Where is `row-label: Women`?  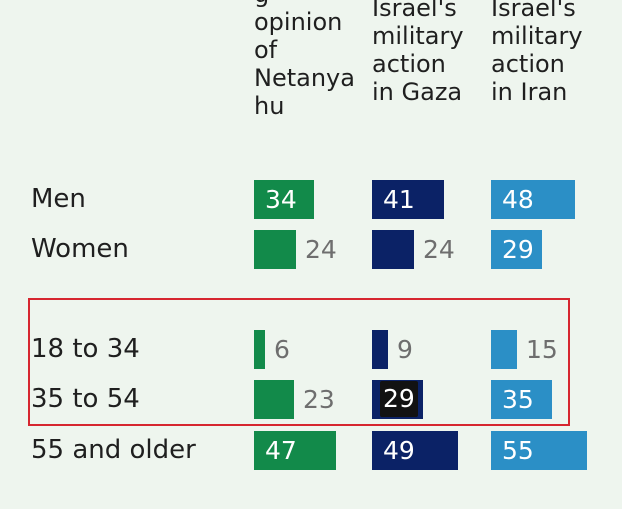
row-label: Women is located at coordinates (80, 249).